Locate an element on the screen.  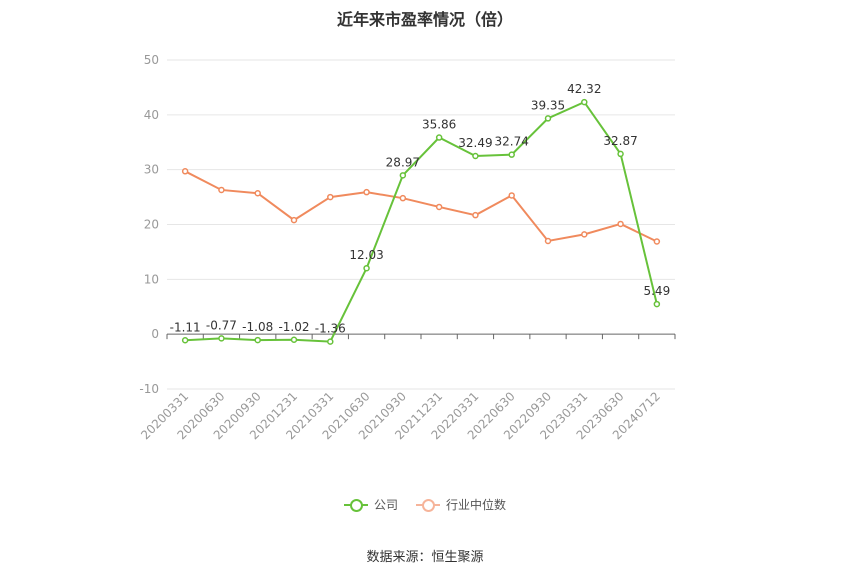
data-label: 32.87 is located at coordinates (620, 141).